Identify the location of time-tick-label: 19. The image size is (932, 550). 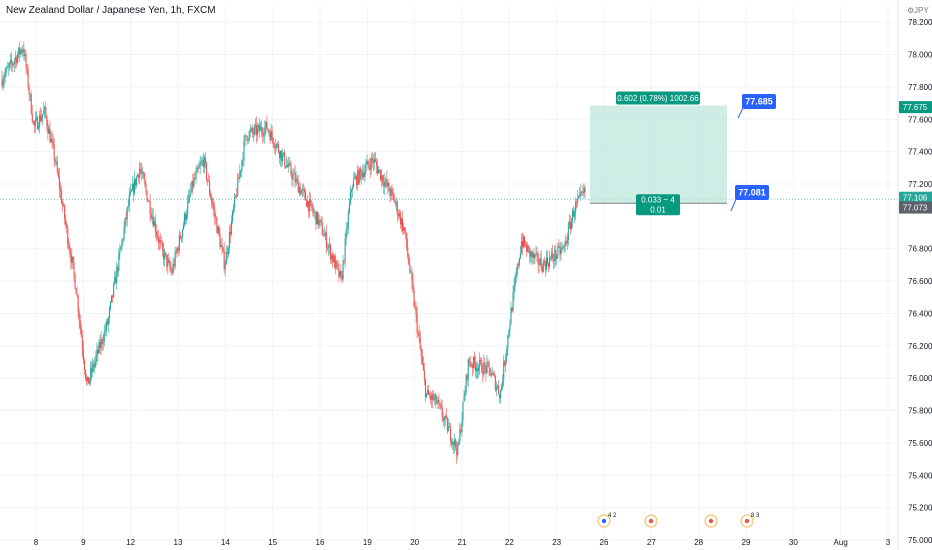
(367, 542).